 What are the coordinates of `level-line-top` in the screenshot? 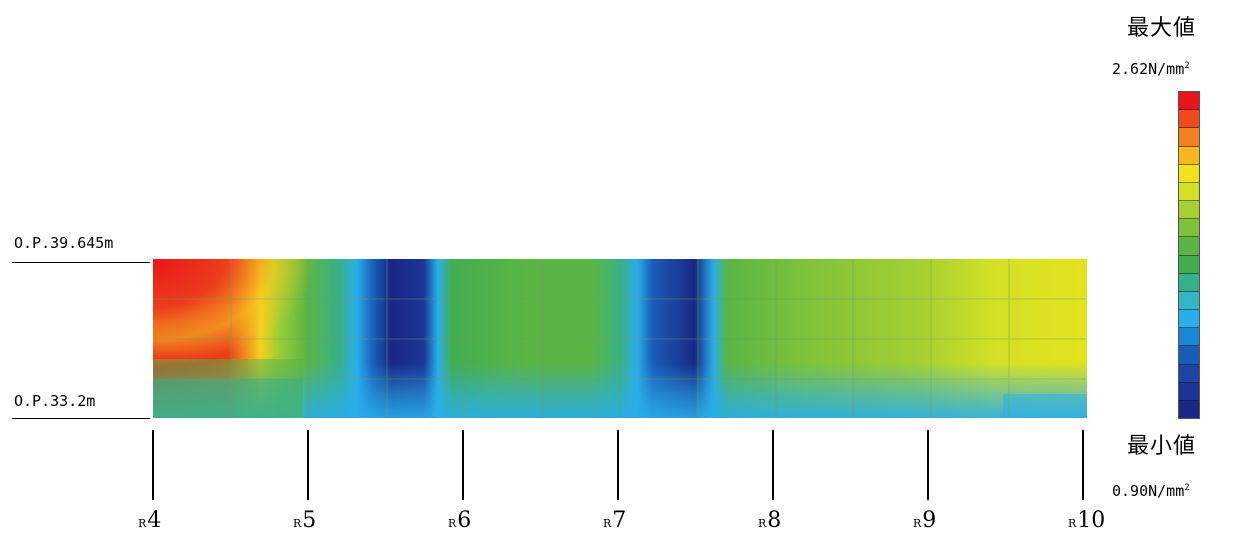 It's located at (81, 262).